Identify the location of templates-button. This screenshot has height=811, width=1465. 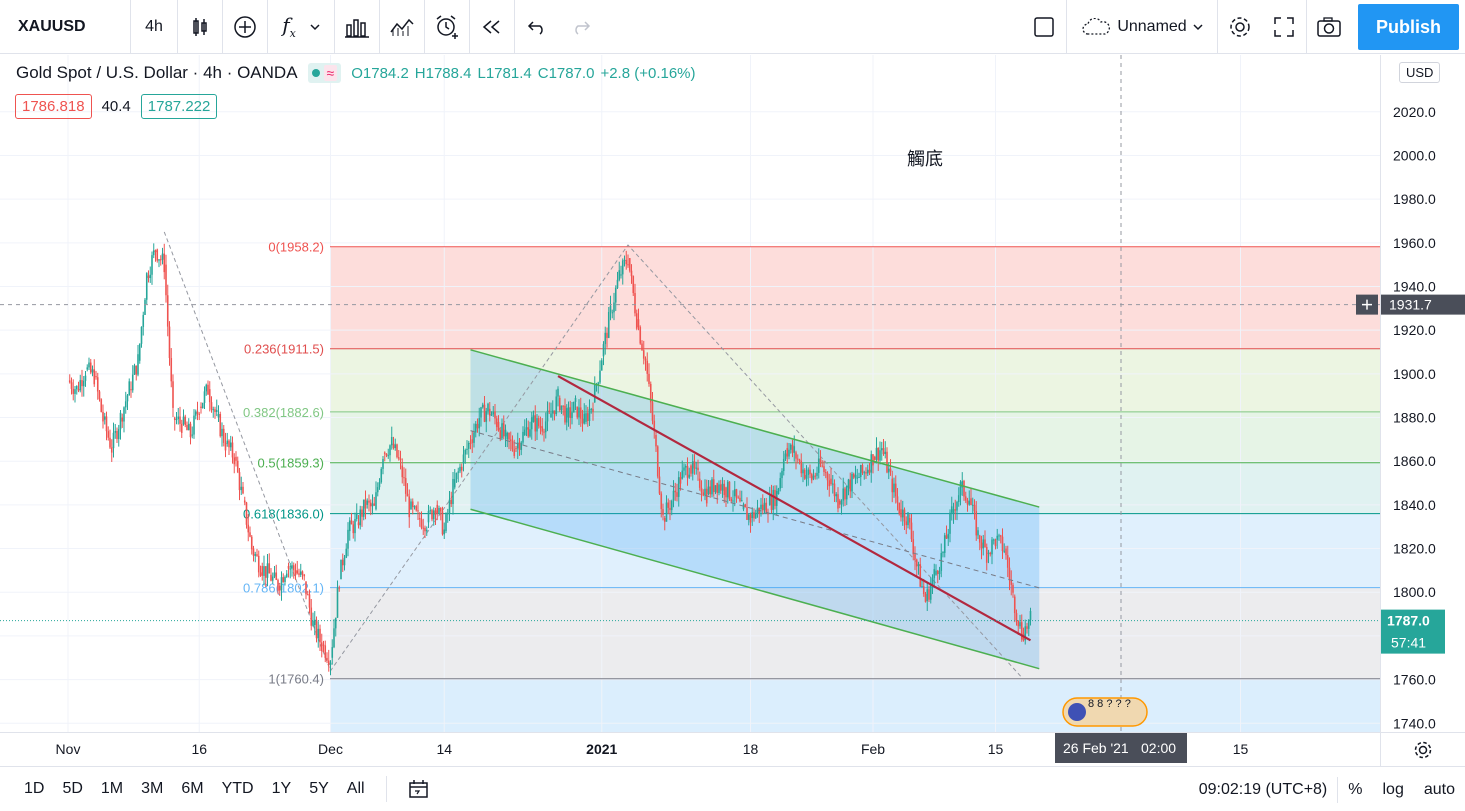
(357, 27).